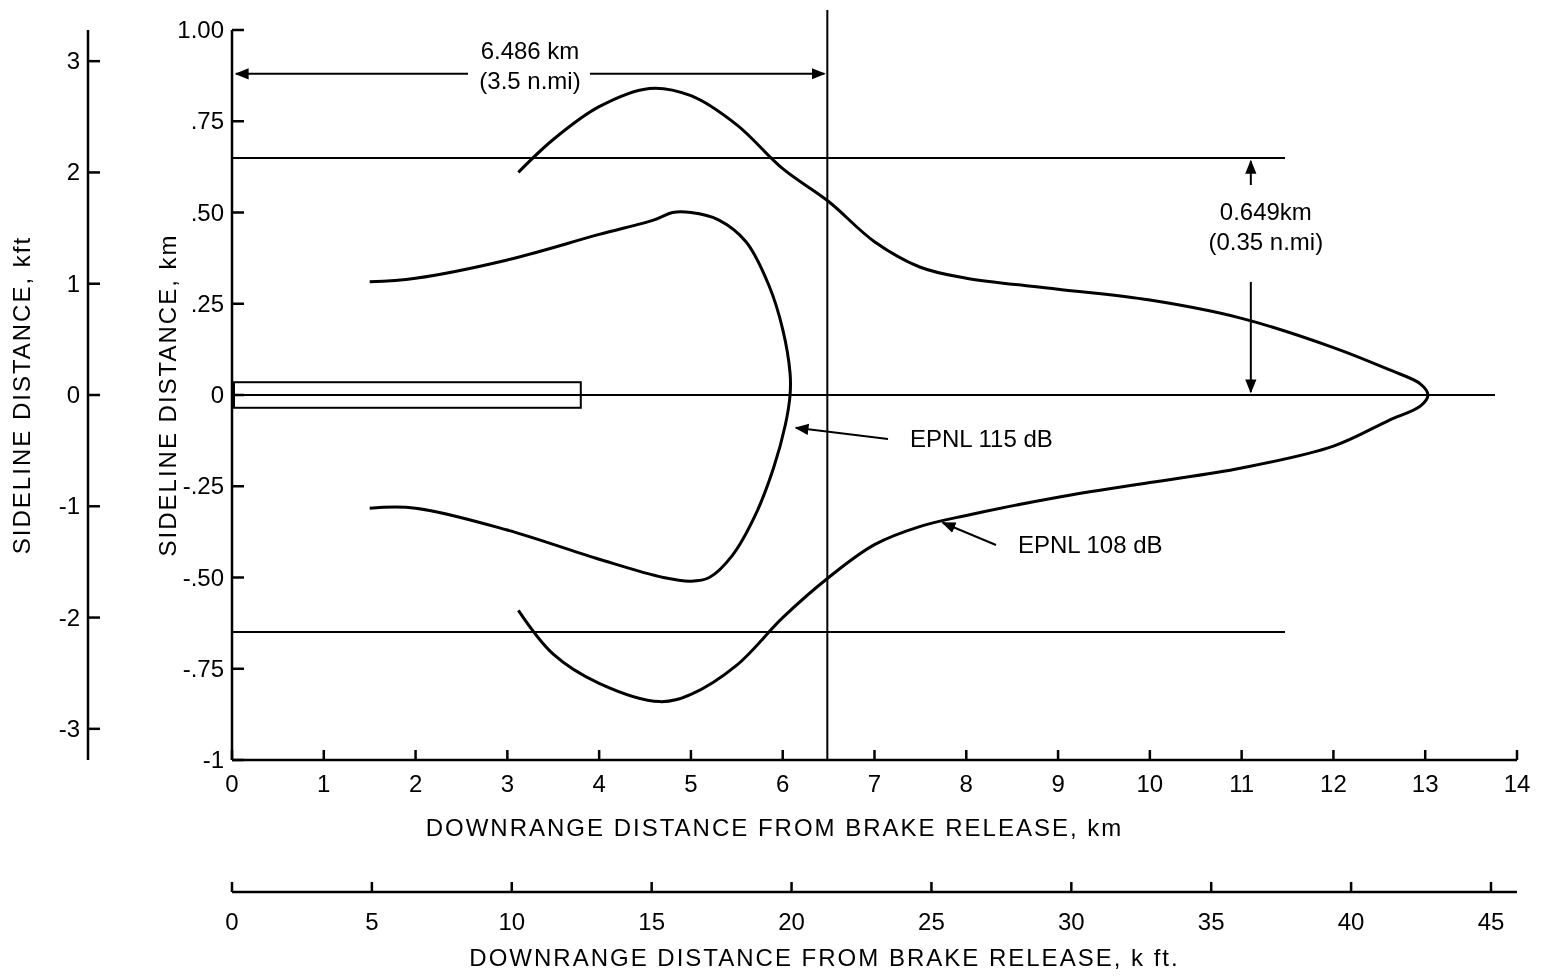 The image size is (1541, 977). What do you see at coordinates (207, 303) in the screenshot?
I see `y-tick-label: .25` at bounding box center [207, 303].